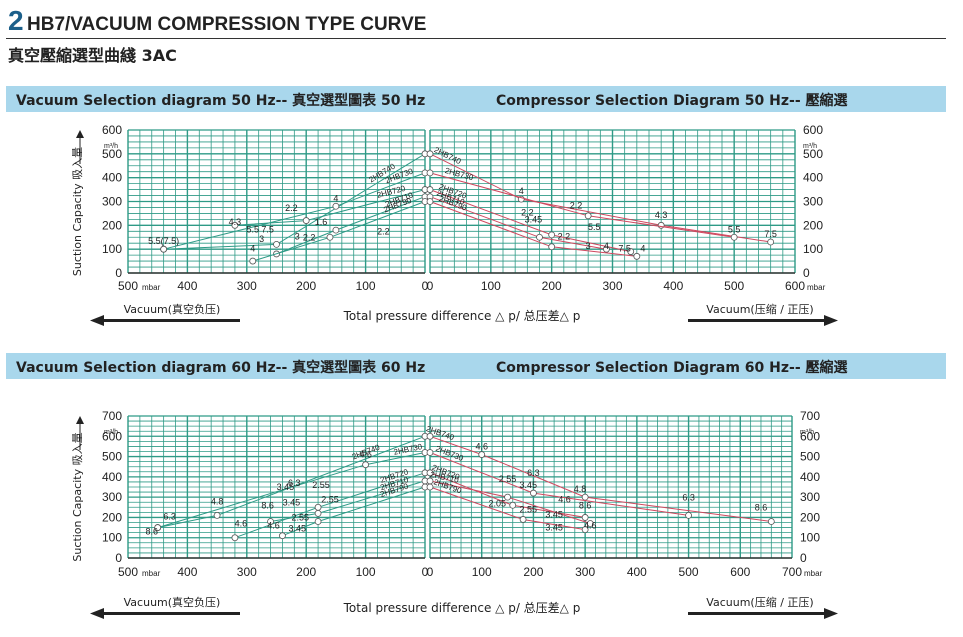 Image resolution: width=963 pixels, height=637 pixels. Describe the element at coordinates (810, 517) in the screenshot. I see `y-tick-label-right: 200` at that location.